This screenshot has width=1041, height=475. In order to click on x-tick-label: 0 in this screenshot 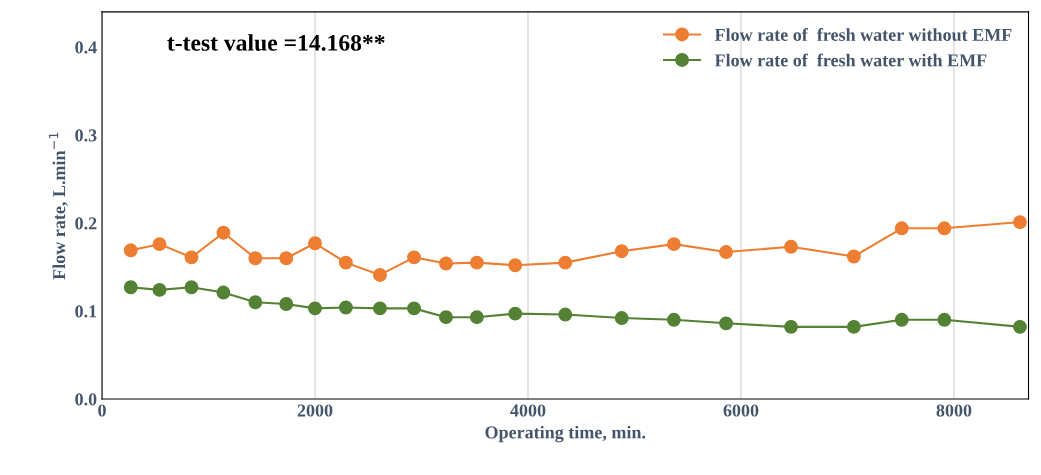, I will do `click(102, 410)`.